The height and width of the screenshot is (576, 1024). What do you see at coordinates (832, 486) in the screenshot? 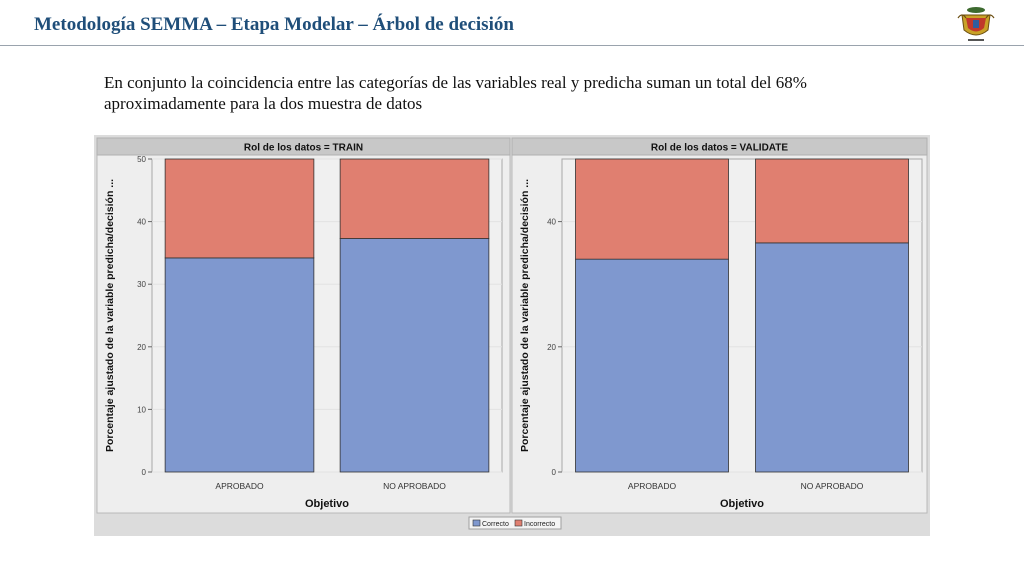
I see `panel-2-x-tick-label: NO APROBADO` at bounding box center [832, 486].